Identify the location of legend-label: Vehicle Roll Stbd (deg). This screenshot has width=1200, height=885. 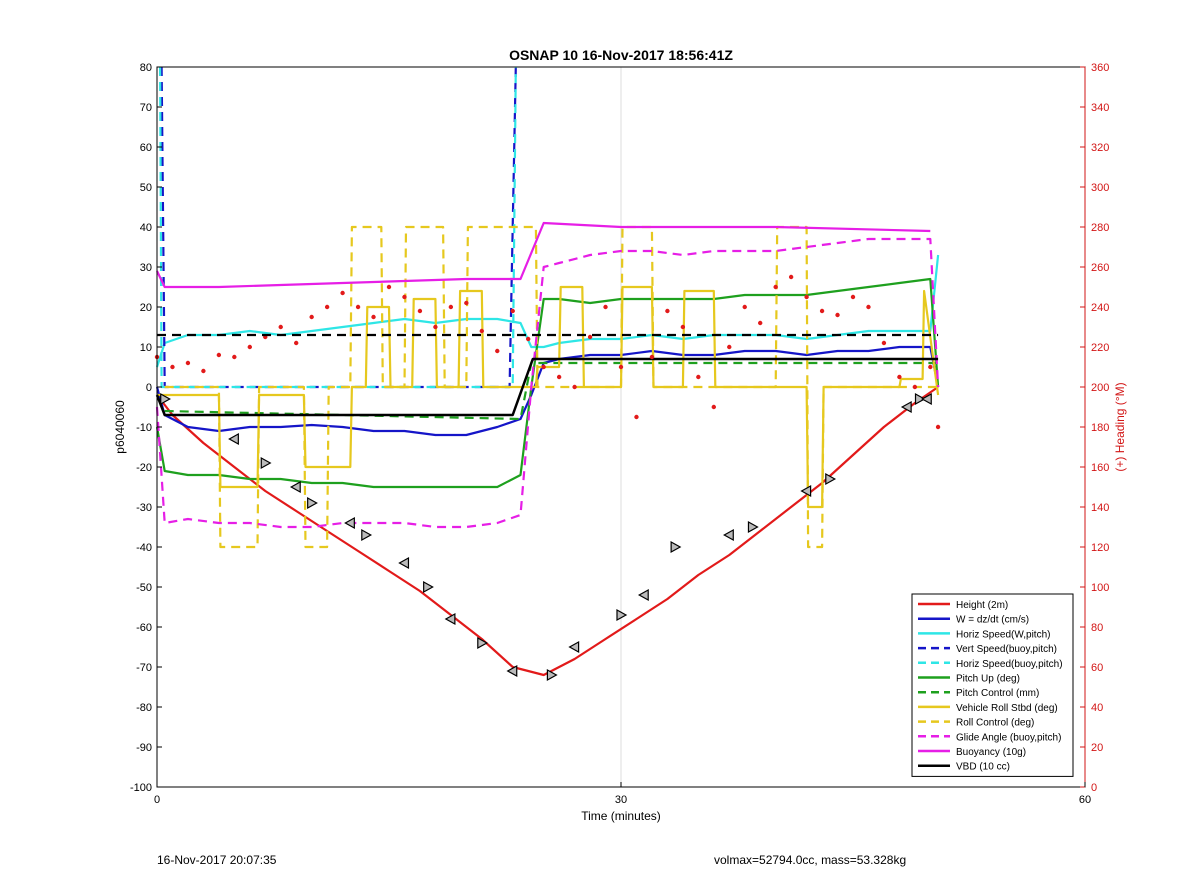
(1007, 708).